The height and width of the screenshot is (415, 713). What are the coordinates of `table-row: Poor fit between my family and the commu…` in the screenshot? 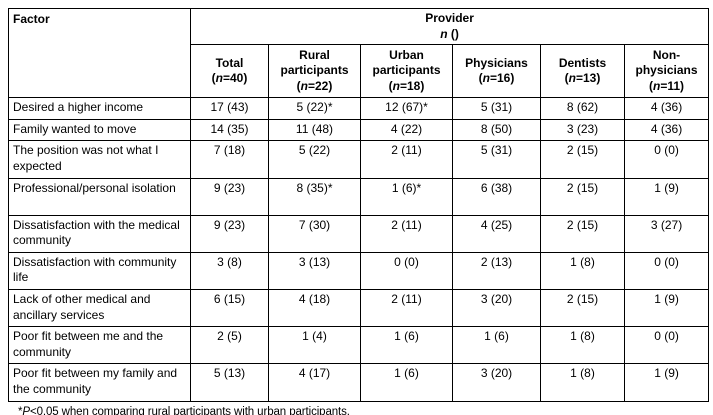 It's located at (359, 382).